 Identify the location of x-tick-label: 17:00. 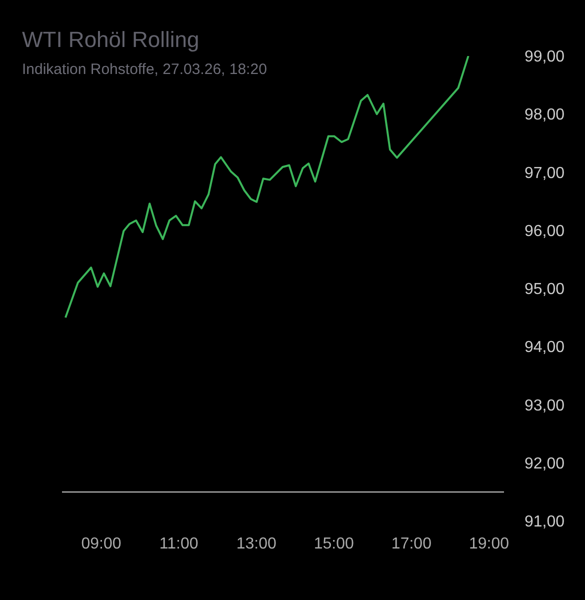
(411, 544).